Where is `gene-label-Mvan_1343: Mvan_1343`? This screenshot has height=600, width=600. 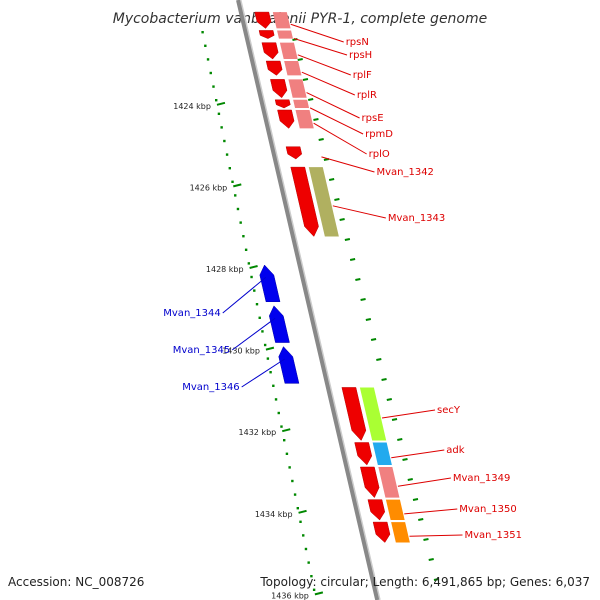
gene-label-Mvan_1343: Mvan_1343 is located at coordinates (416, 218).